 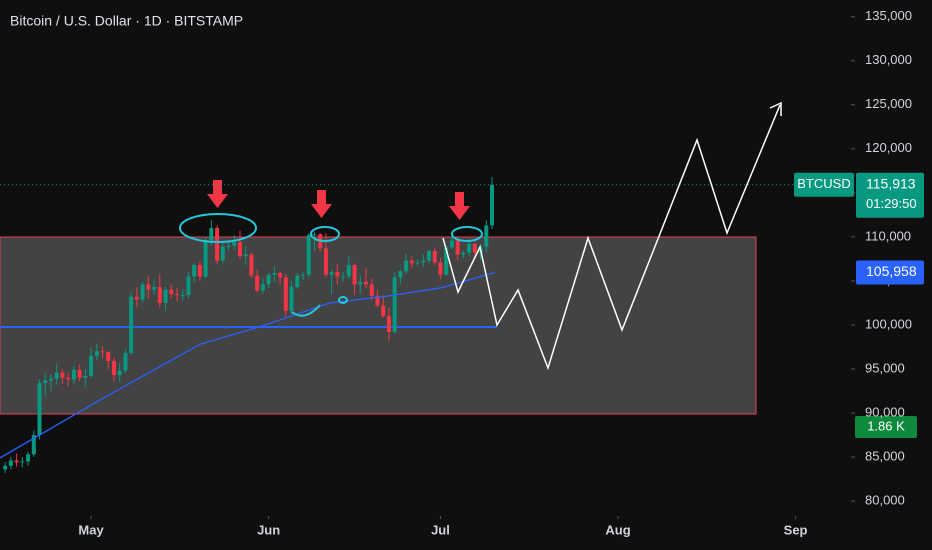 I want to click on x-tick-label: Aug, so click(x=617, y=529).